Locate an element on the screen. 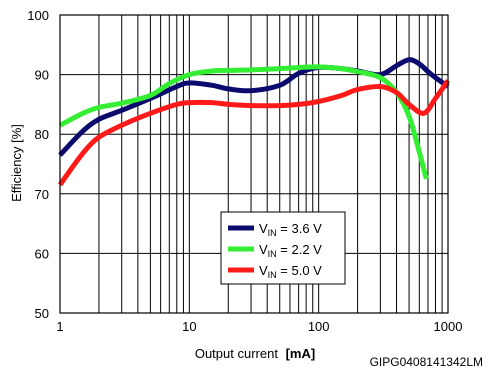  y-tick-label: 60 is located at coordinates (42, 253).